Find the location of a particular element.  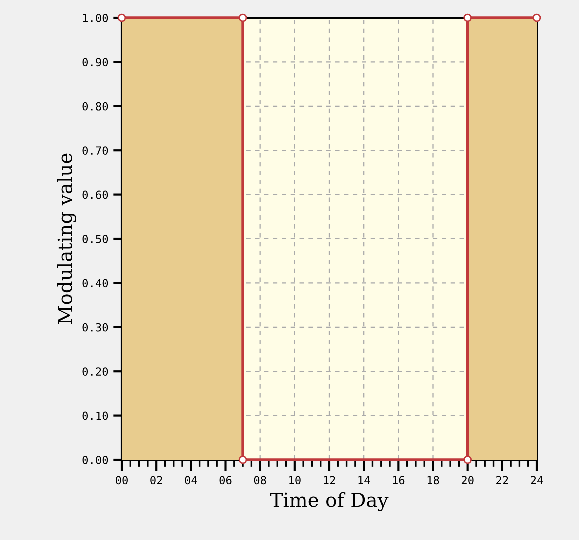

x-tick-label: 20 is located at coordinates (468, 480).